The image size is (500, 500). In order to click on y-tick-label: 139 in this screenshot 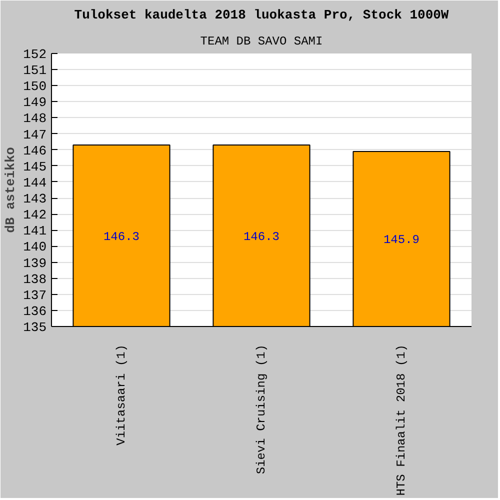, I will do `click(34, 263)`.